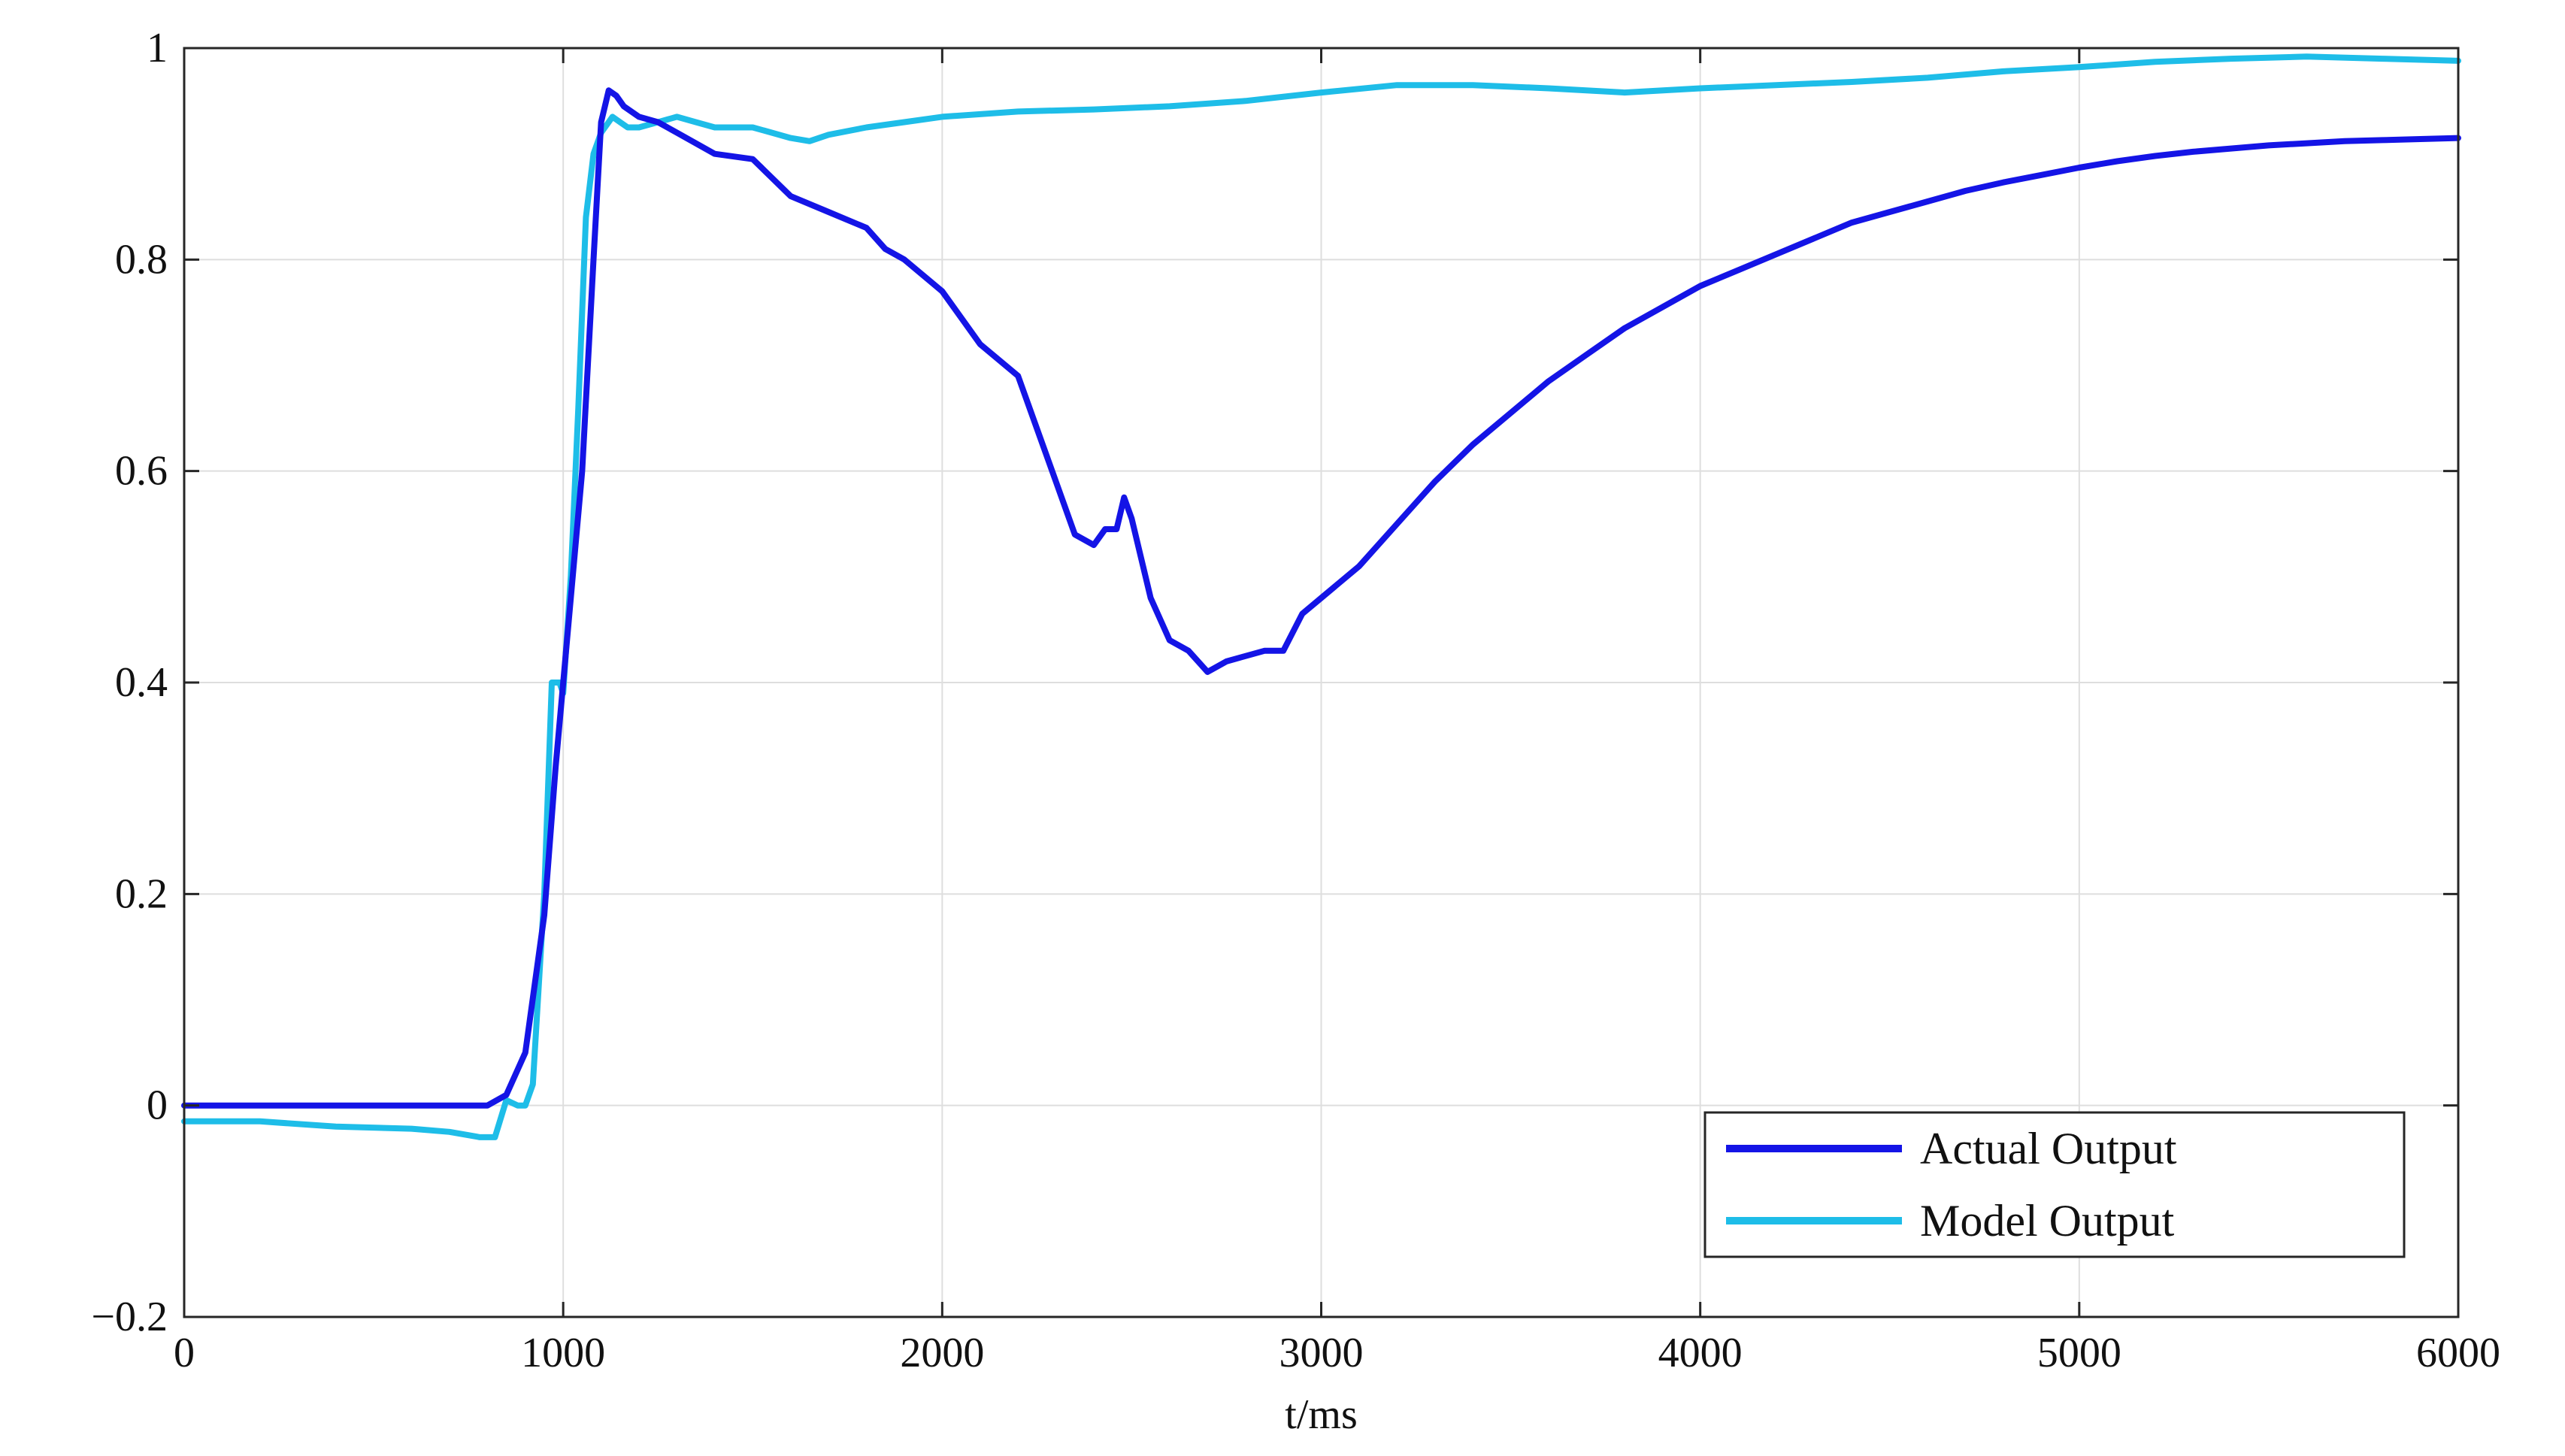 The image size is (2565, 1456). Describe the element at coordinates (1321, 1414) in the screenshot. I see `x-axis-title: t/ms` at that location.